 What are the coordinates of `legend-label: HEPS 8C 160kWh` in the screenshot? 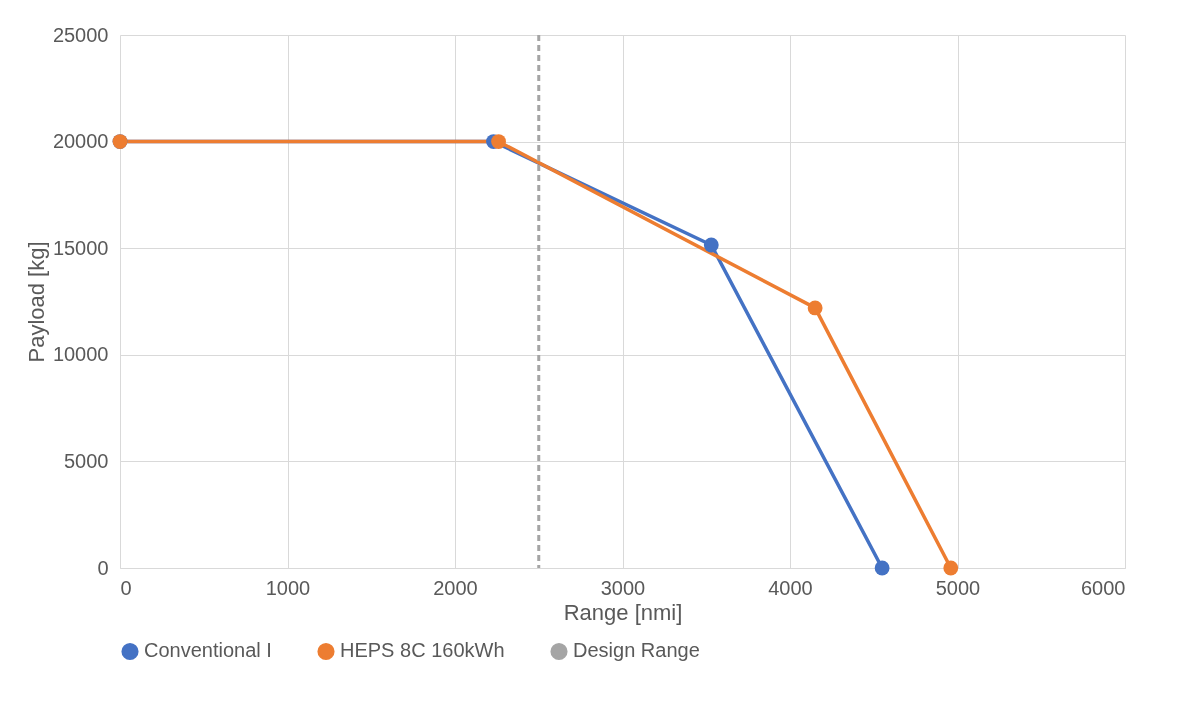 It's located at (422, 650).